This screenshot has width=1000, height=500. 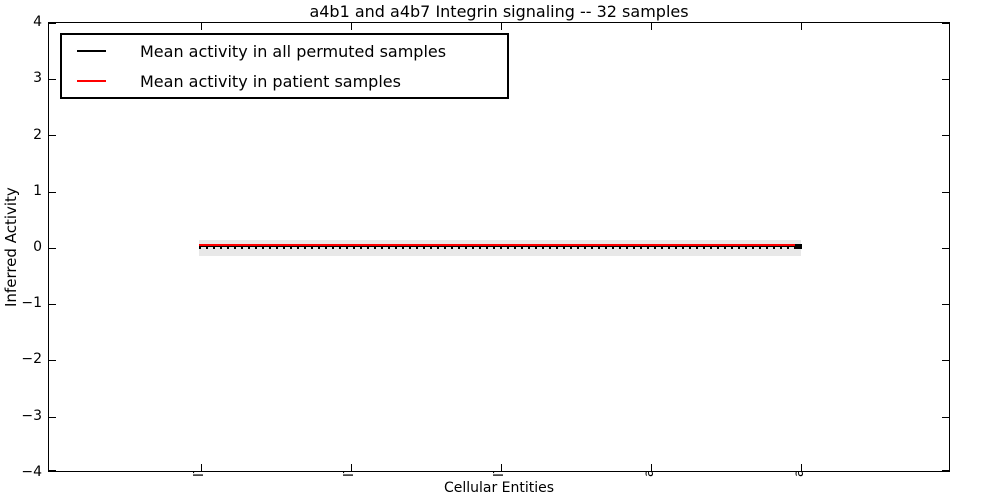 I want to click on legend-label: Mean activity in patient samples, so click(x=270, y=81).